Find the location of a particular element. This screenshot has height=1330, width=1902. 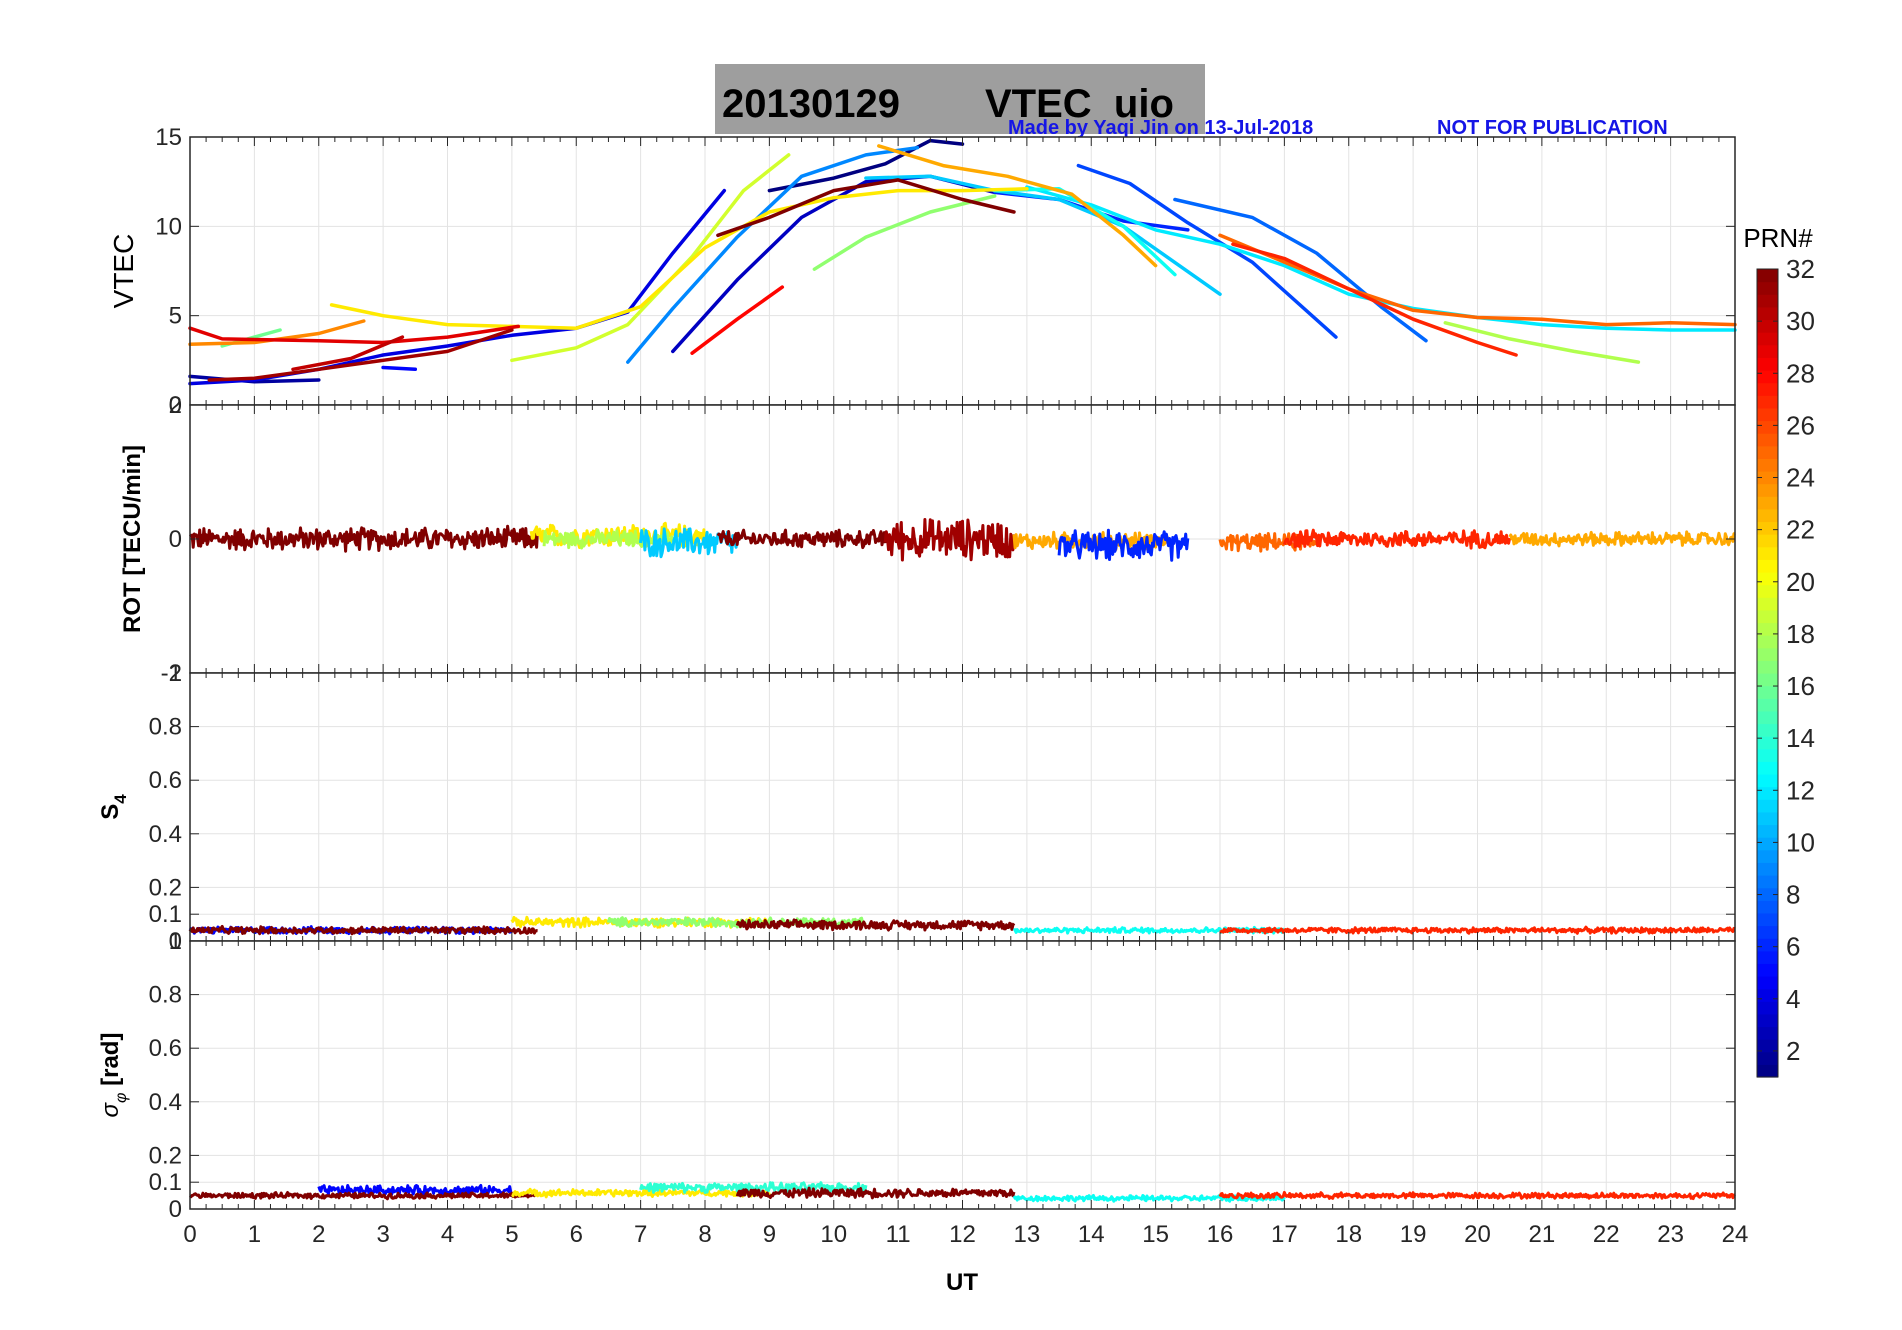

x-tick-label: 23 is located at coordinates (1670, 1234).